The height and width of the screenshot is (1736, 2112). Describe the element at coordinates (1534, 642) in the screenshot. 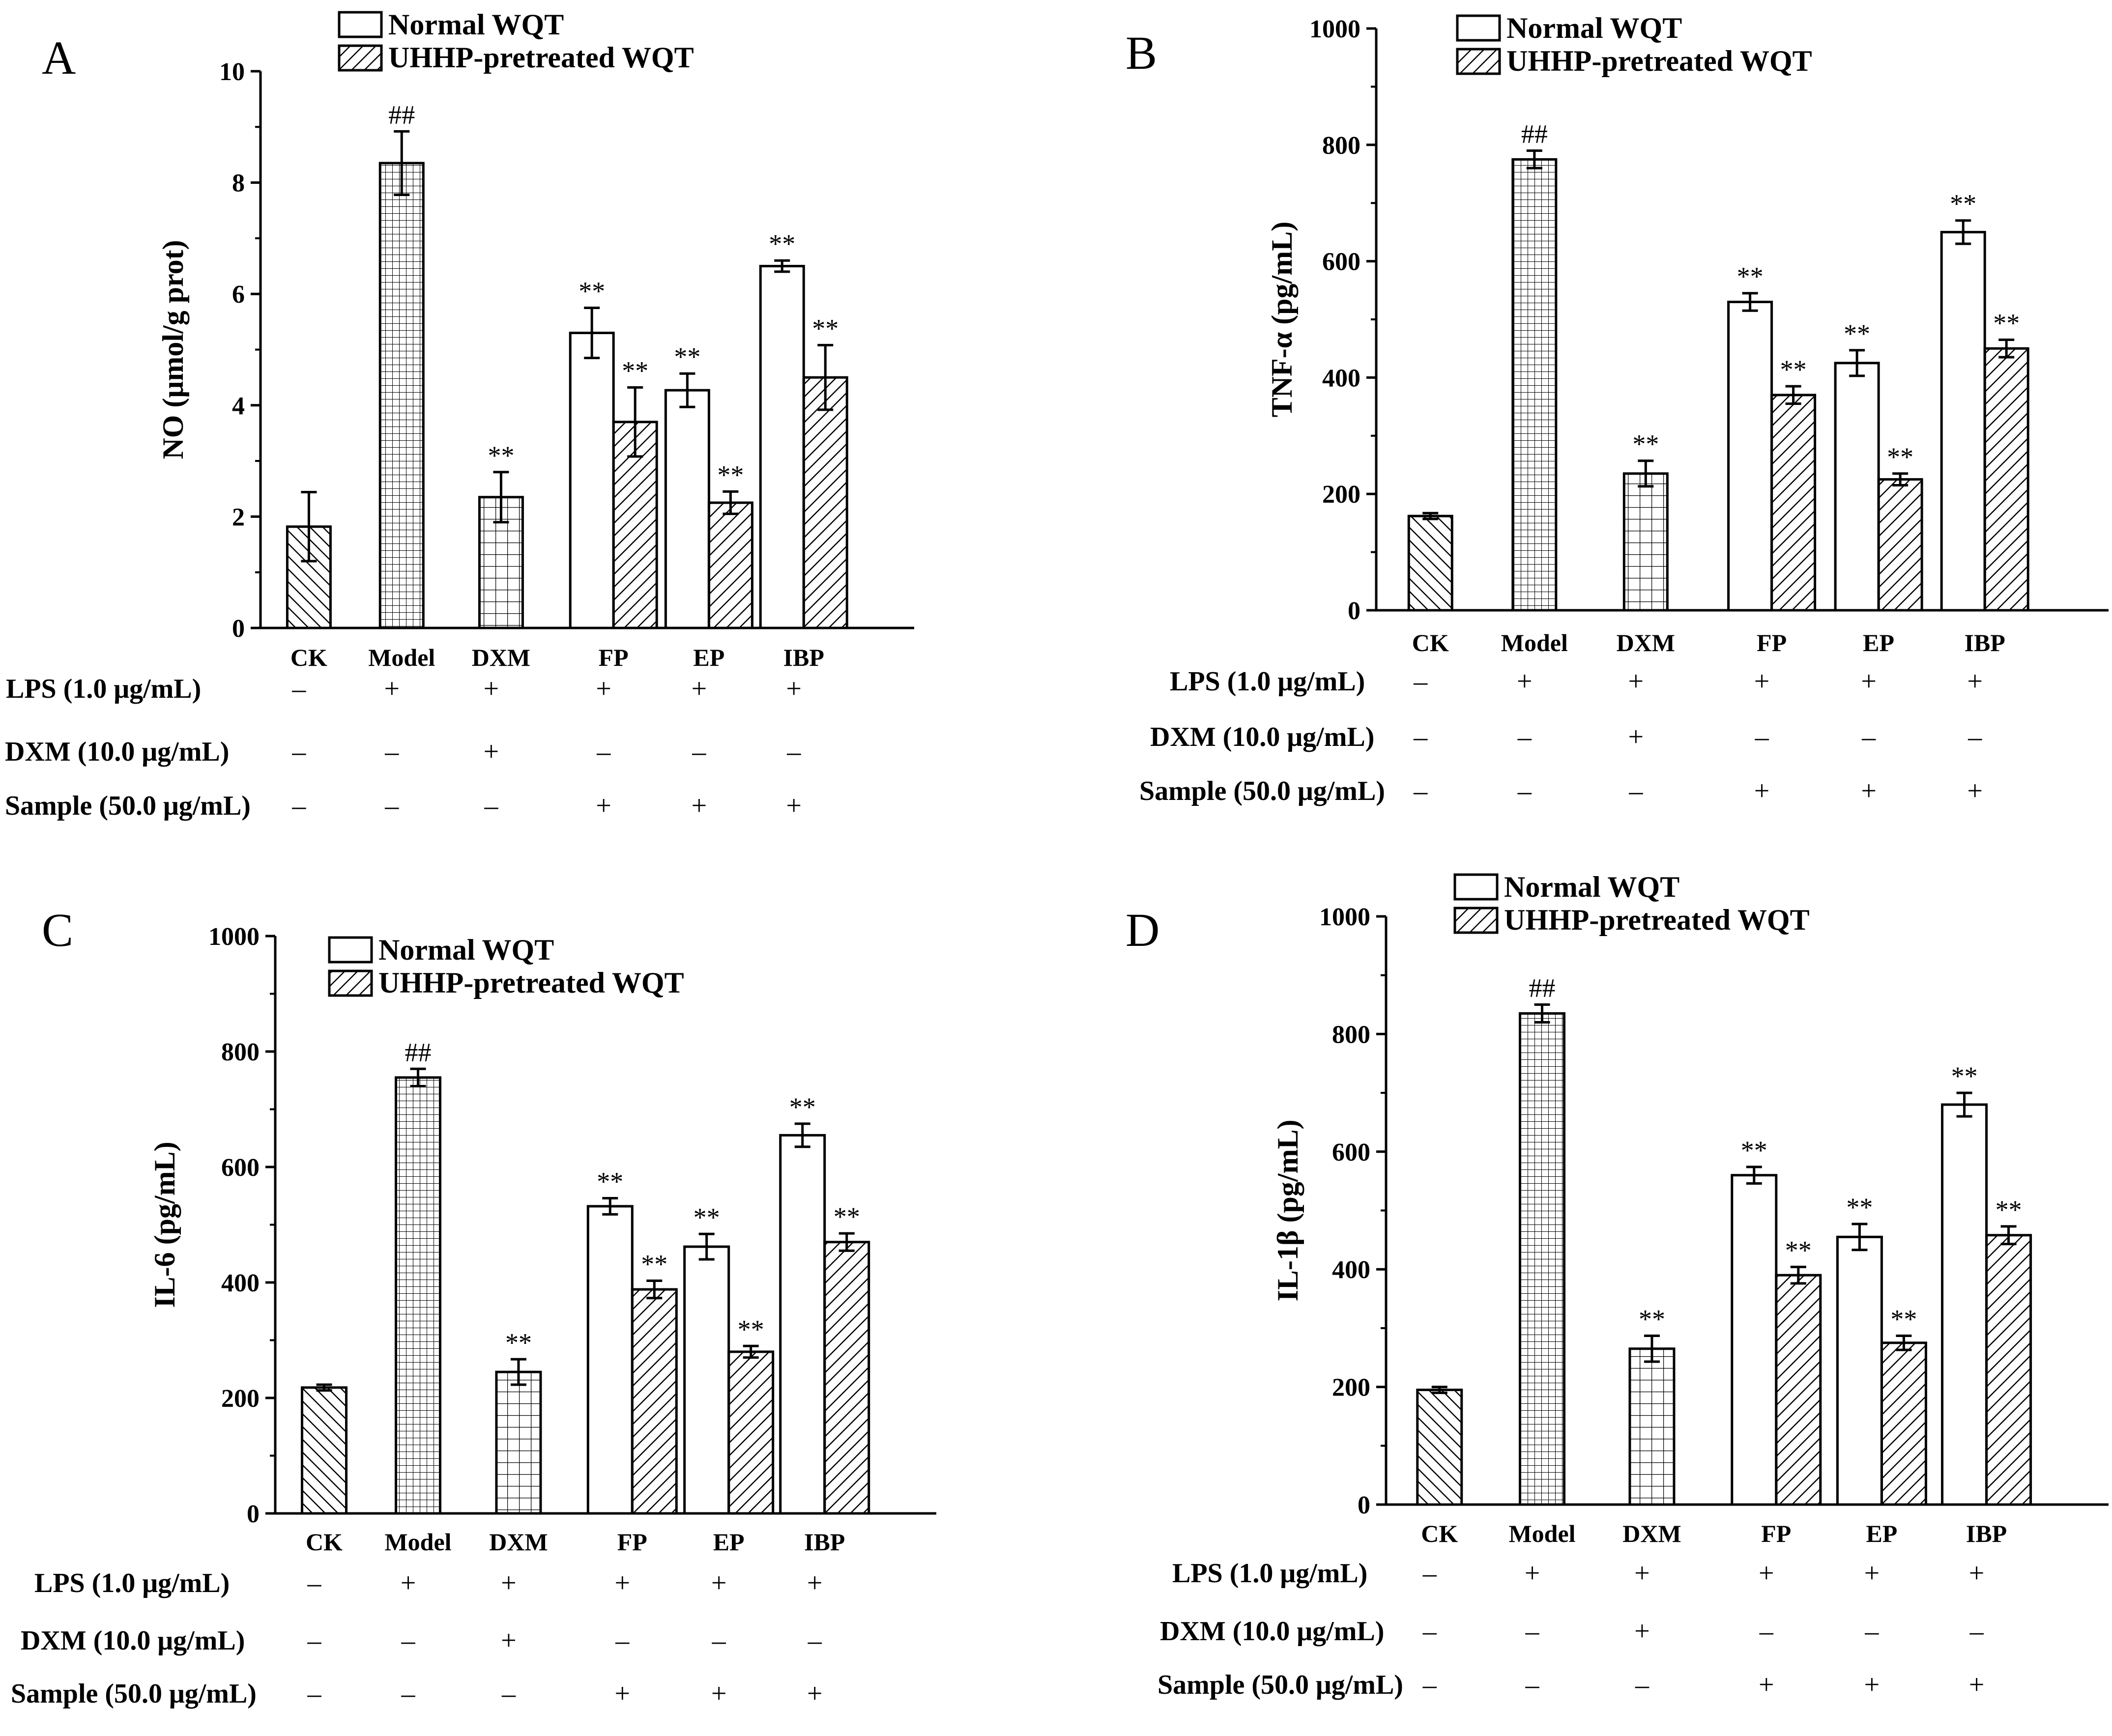

I see `category-label-model: Model` at that location.